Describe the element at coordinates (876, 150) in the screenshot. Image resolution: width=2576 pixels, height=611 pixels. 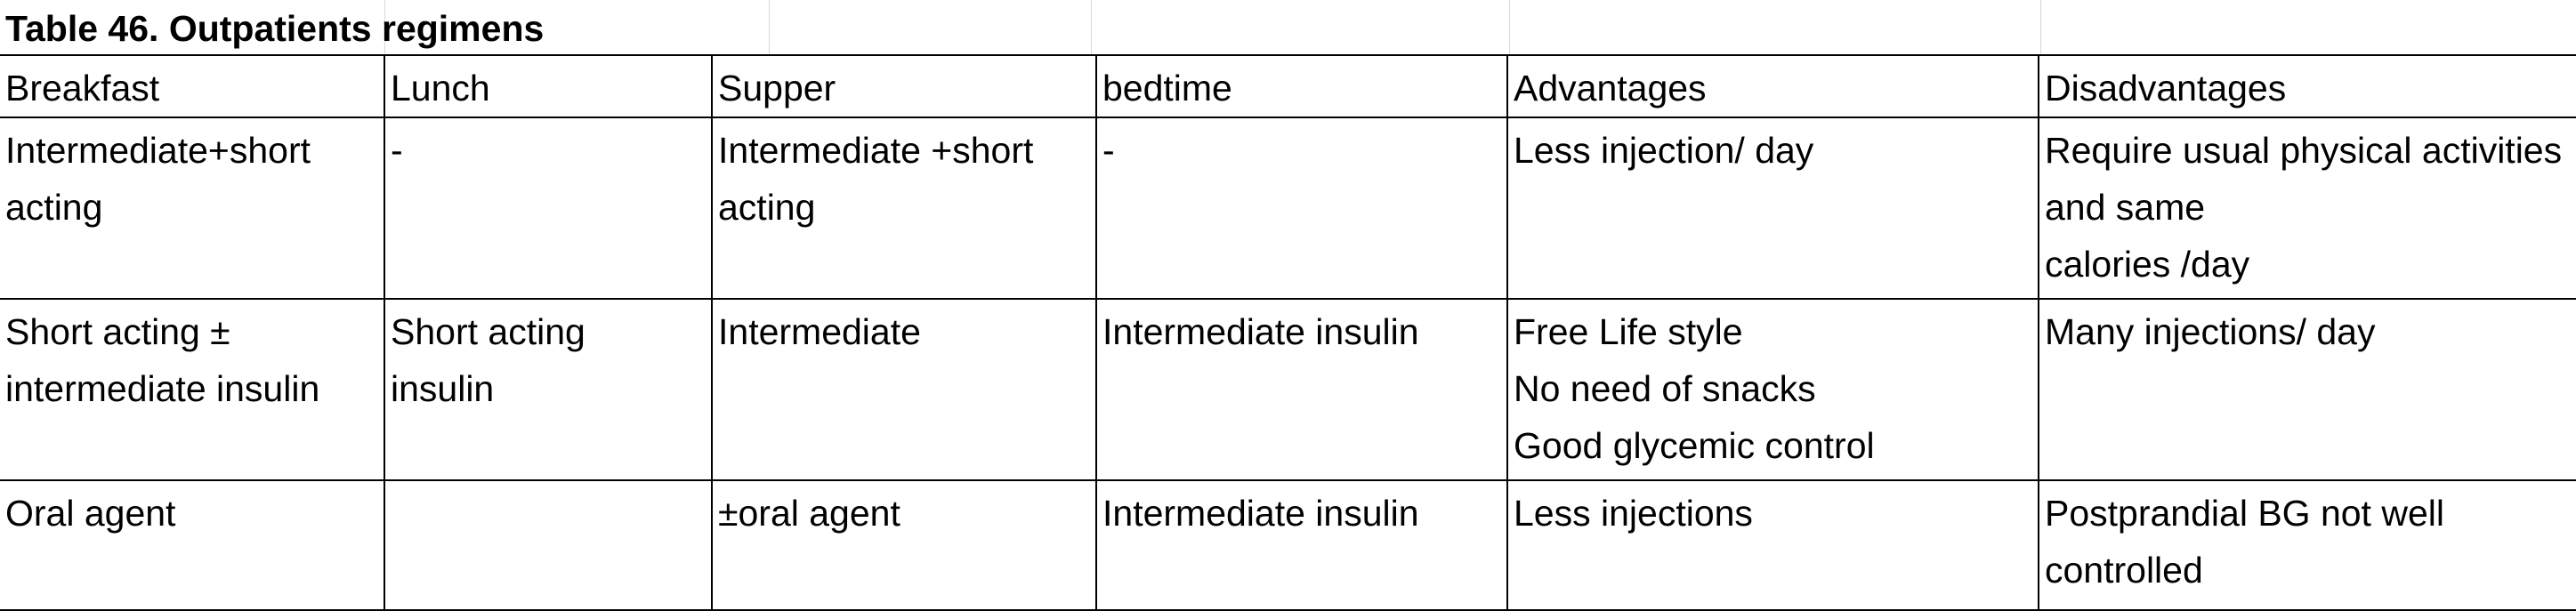
I see `cell-line: Intermediate +short` at that location.